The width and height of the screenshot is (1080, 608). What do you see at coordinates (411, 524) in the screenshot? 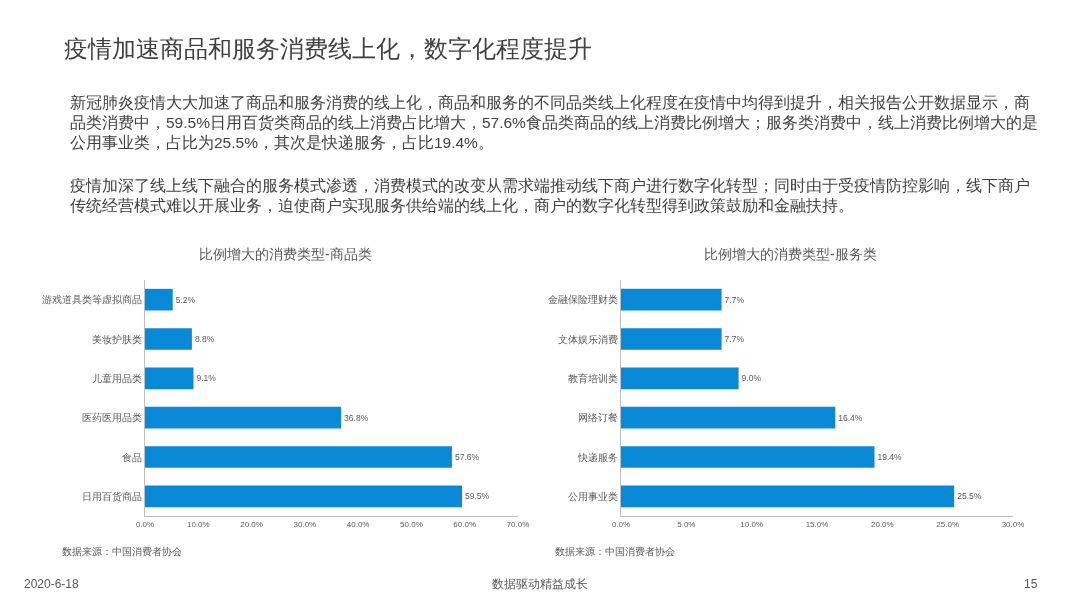
I see `x-tick-label: 50.0%` at bounding box center [411, 524].